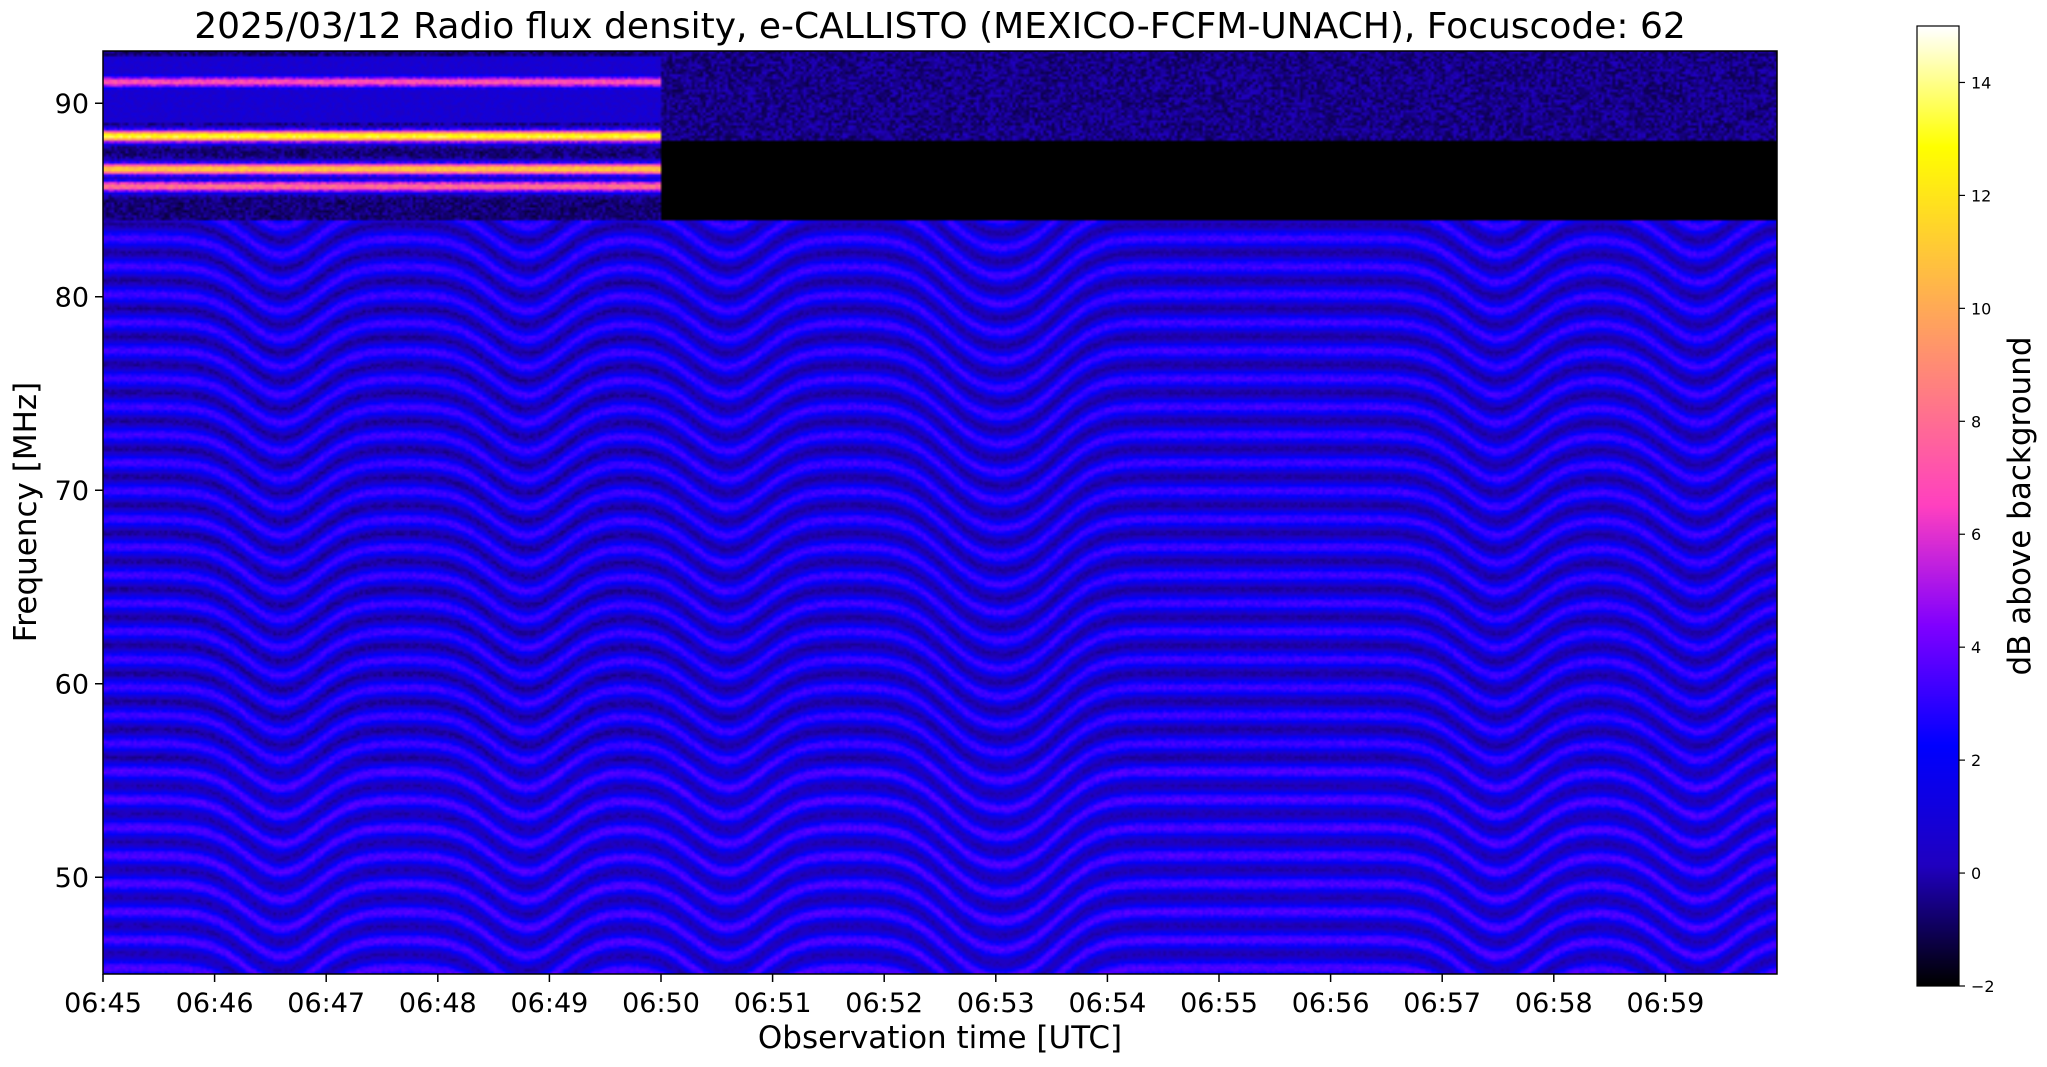  I want to click on x-tick-label: 06:58, so click(1554, 1003).